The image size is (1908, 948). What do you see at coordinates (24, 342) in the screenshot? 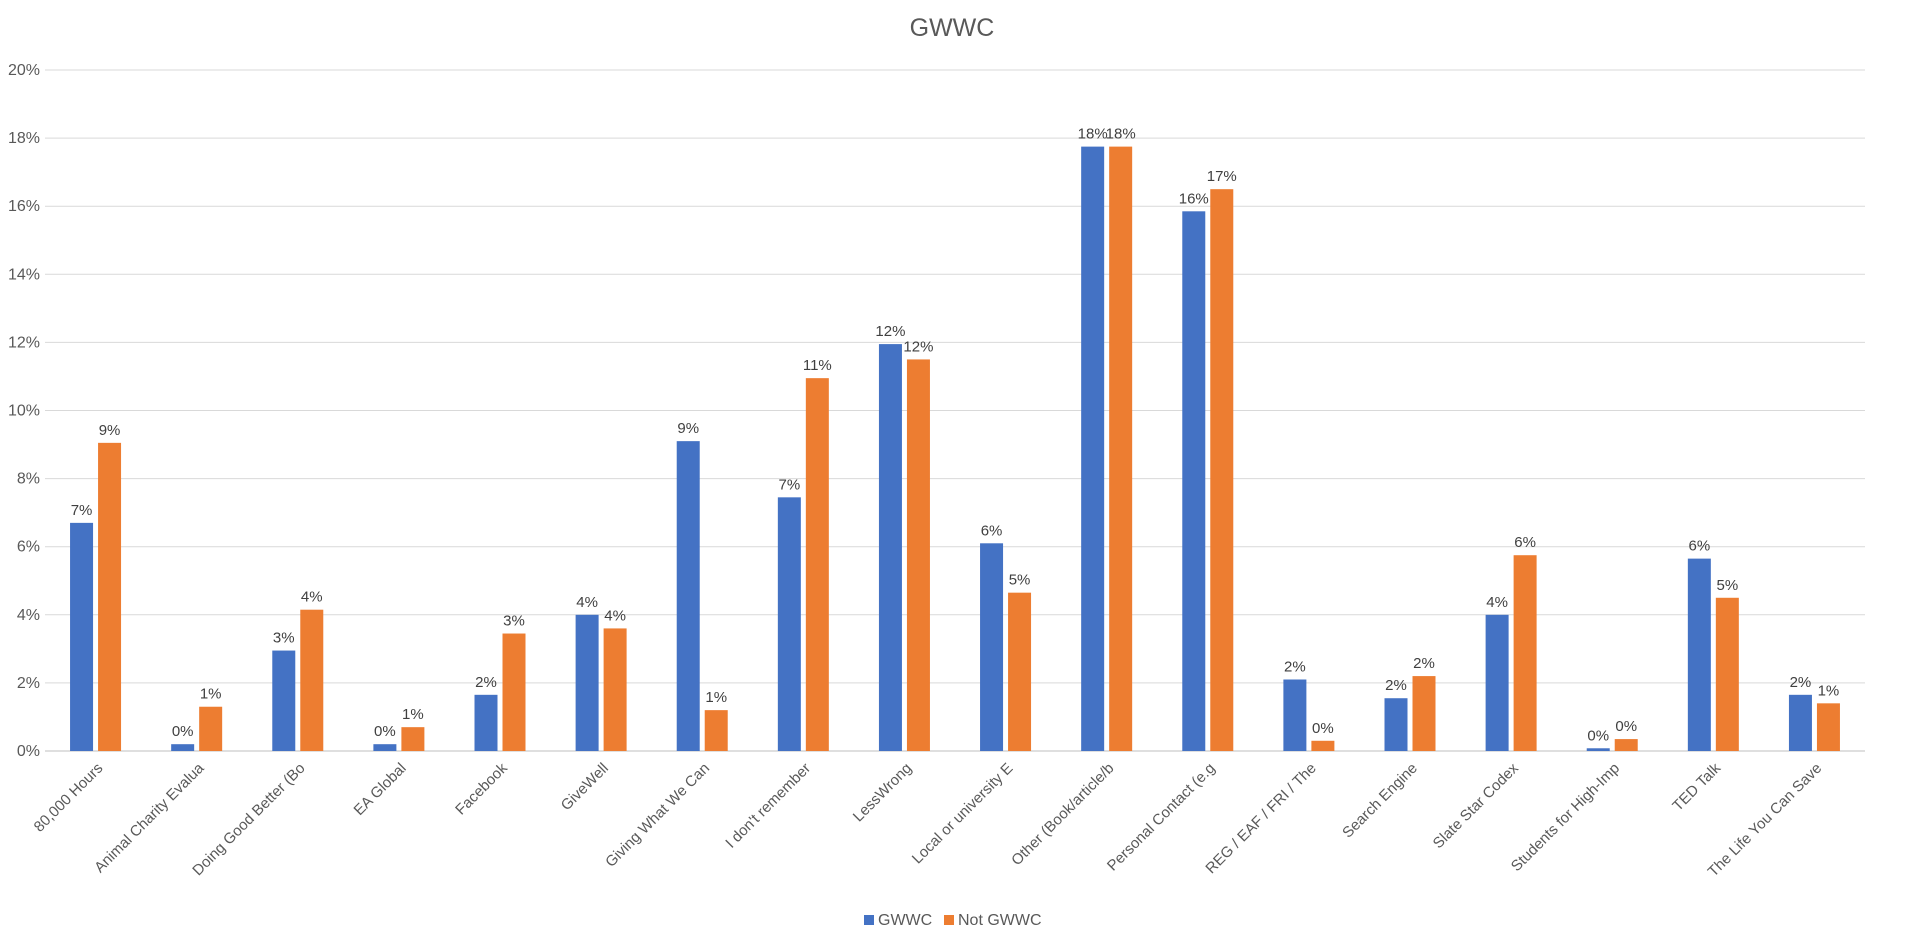
I see `y-tick-label: 12%` at bounding box center [24, 342].